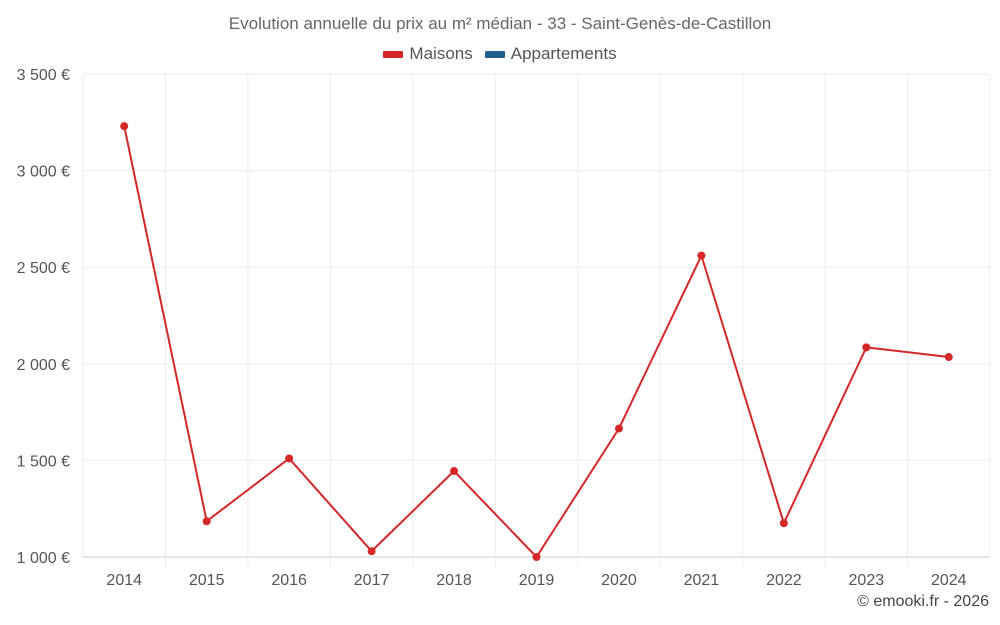 This screenshot has width=1000, height=625. Describe the element at coordinates (289, 580) in the screenshot. I see `x-tick-label: 2016` at that location.